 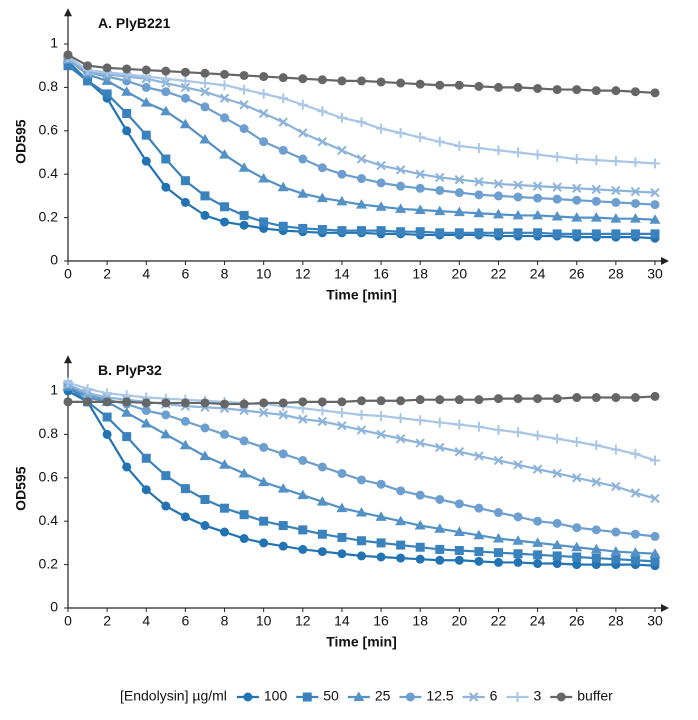 What do you see at coordinates (146, 621) in the screenshot?
I see `x-tick-label: 4` at bounding box center [146, 621].